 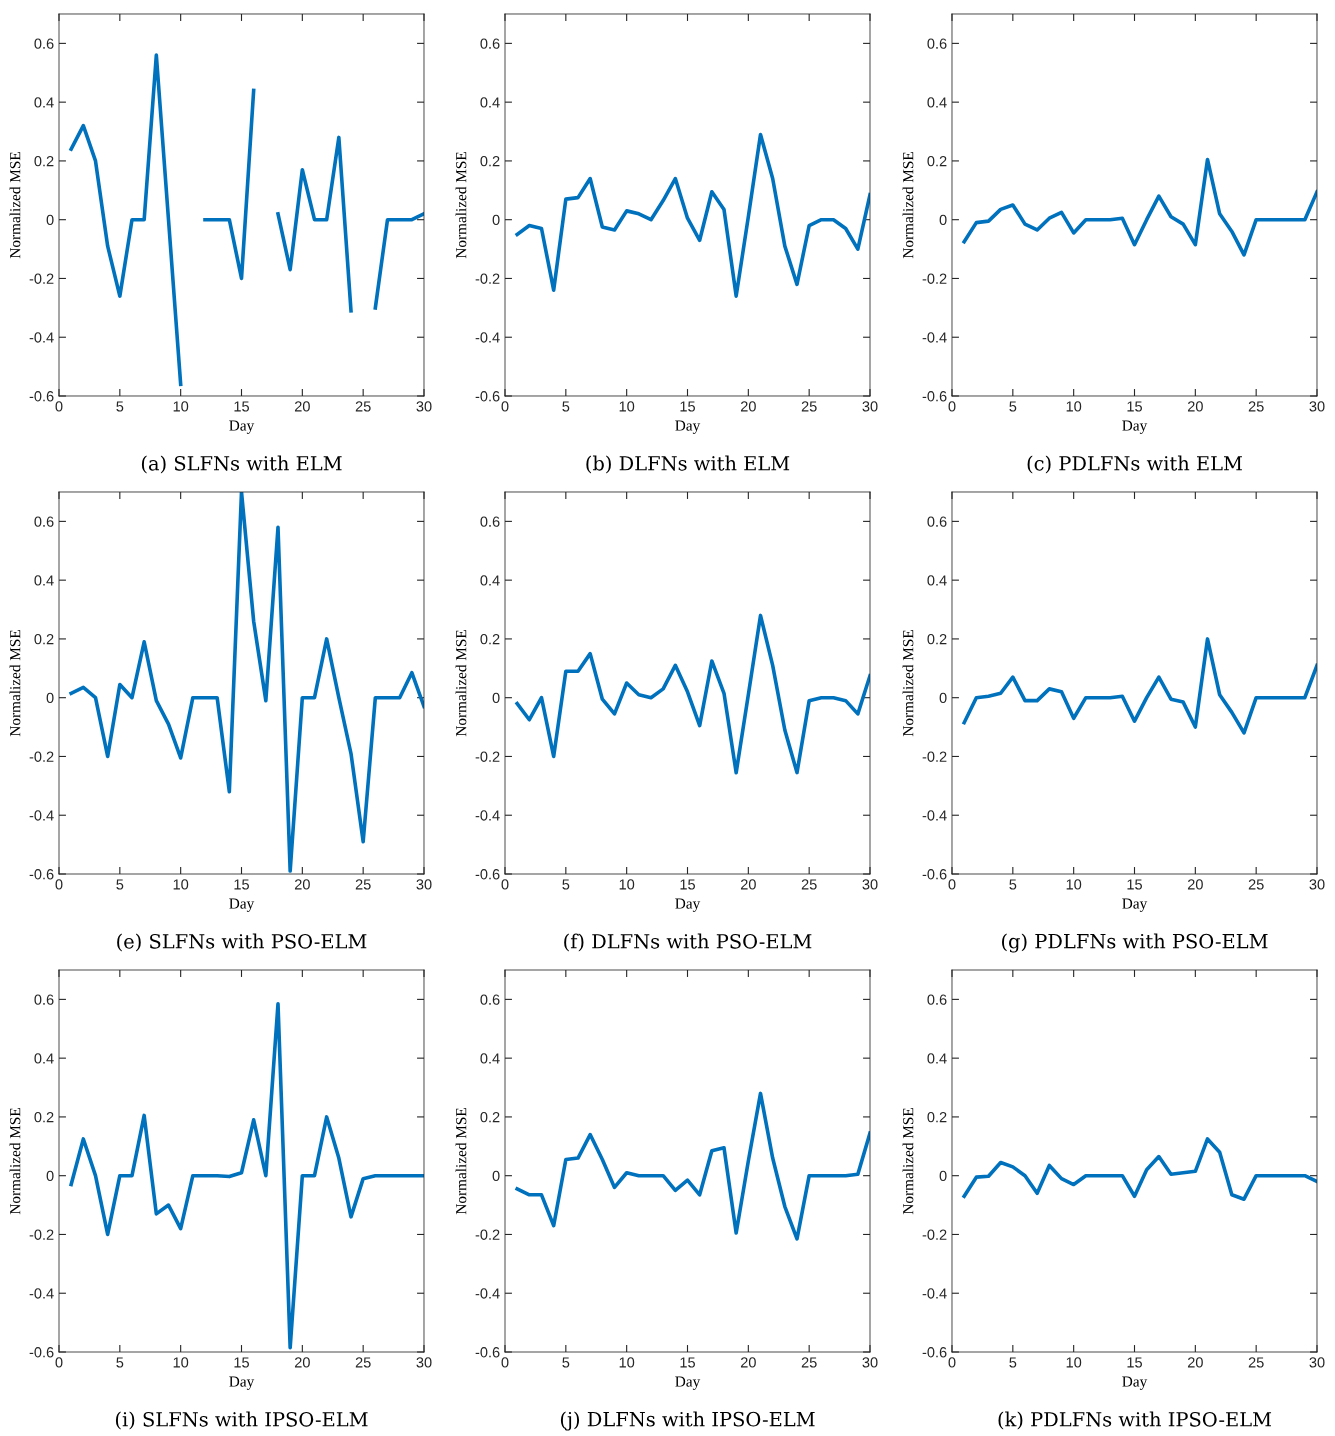 What do you see at coordinates (241, 464) in the screenshot?
I see `text: (a) SLFNs with ELM` at bounding box center [241, 464].